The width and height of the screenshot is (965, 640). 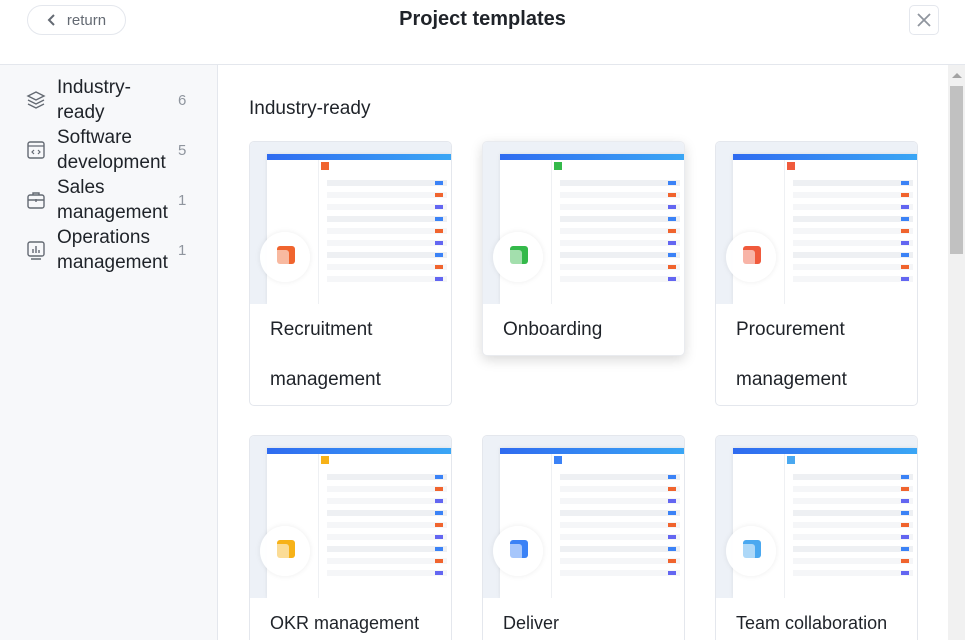 I want to click on template-card: Recruitment management, so click(x=350, y=273).